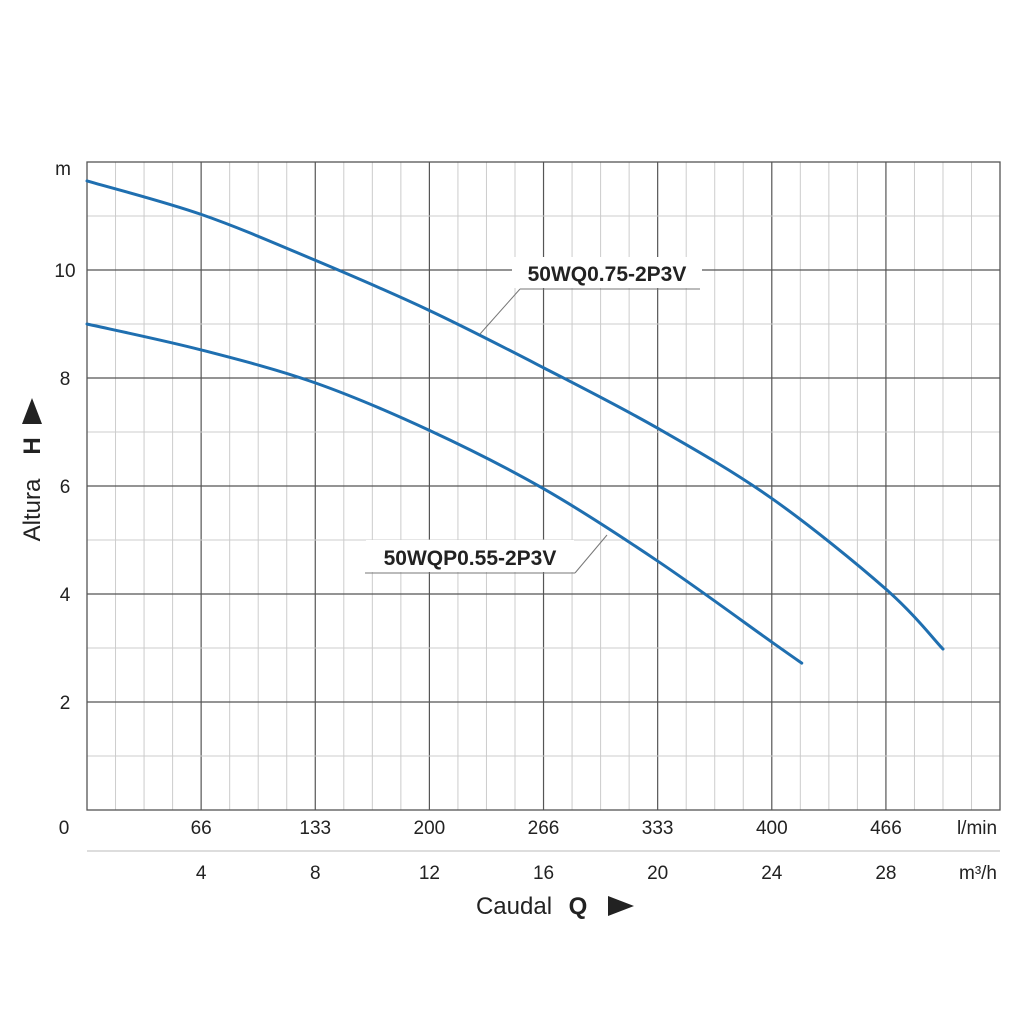 The width and height of the screenshot is (1024, 1029). Describe the element at coordinates (500, 311) in the screenshot. I see `series-label-0-leader` at that location.